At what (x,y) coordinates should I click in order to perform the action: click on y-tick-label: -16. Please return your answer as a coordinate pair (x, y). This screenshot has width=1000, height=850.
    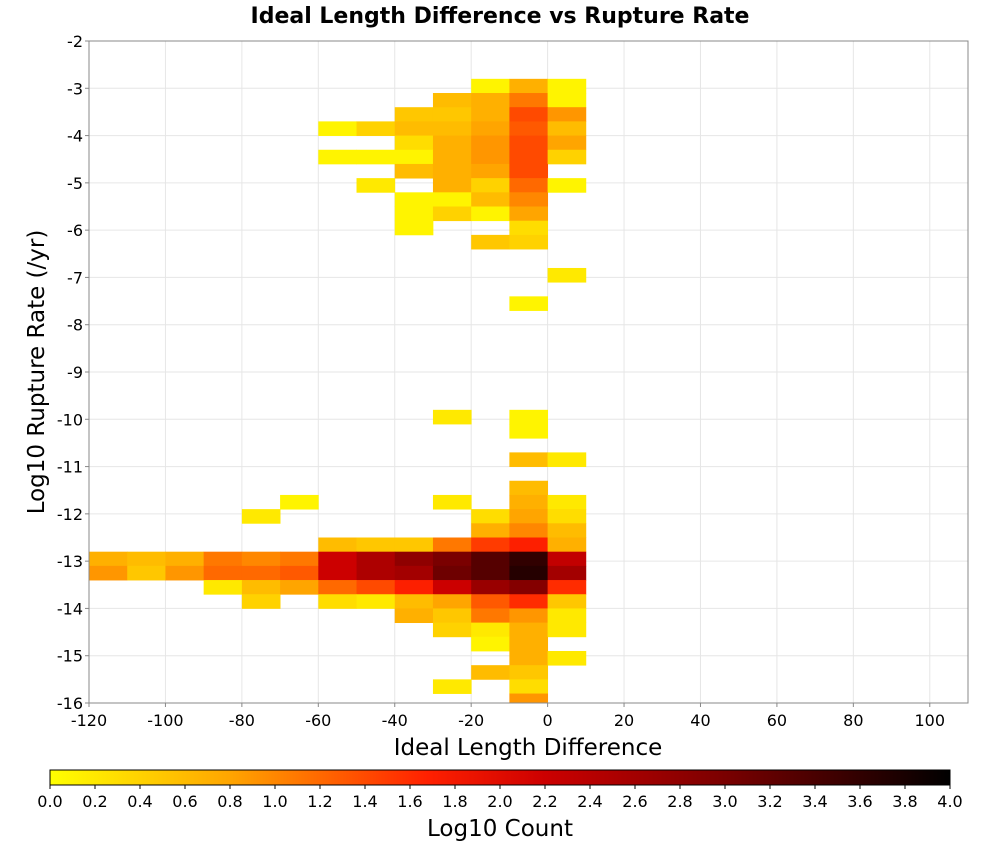
    Looking at the image, I should click on (70, 703).